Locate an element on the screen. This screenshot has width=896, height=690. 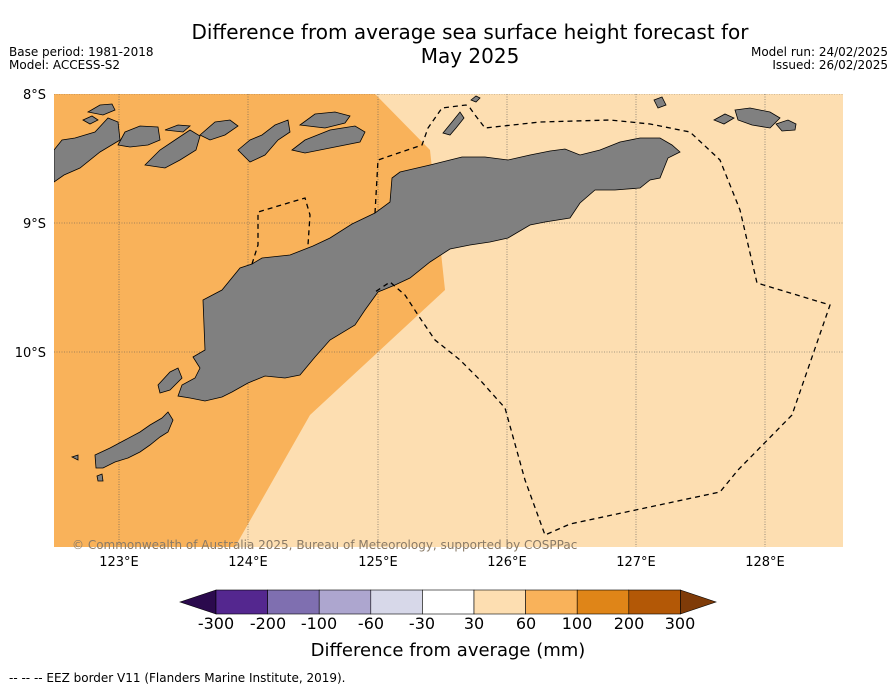
colorbar-tick: -100 is located at coordinates (319, 623).